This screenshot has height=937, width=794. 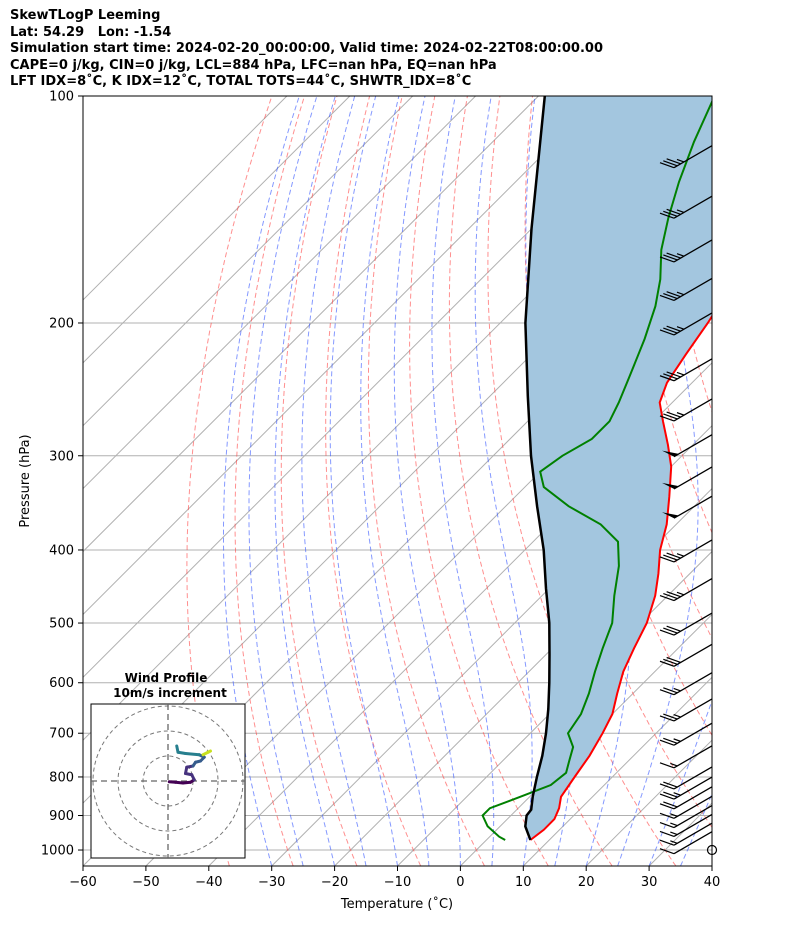 I want to click on parcel-profile-line, so click(x=537, y=468).